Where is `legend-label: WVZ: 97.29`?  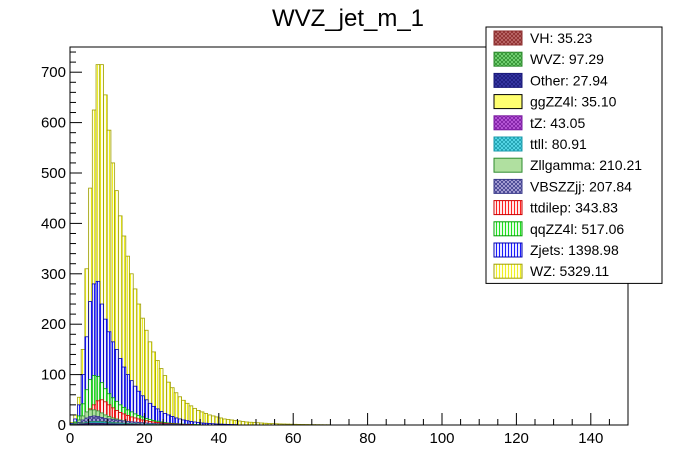
legend-label: WVZ: 97.29 is located at coordinates (567, 59).